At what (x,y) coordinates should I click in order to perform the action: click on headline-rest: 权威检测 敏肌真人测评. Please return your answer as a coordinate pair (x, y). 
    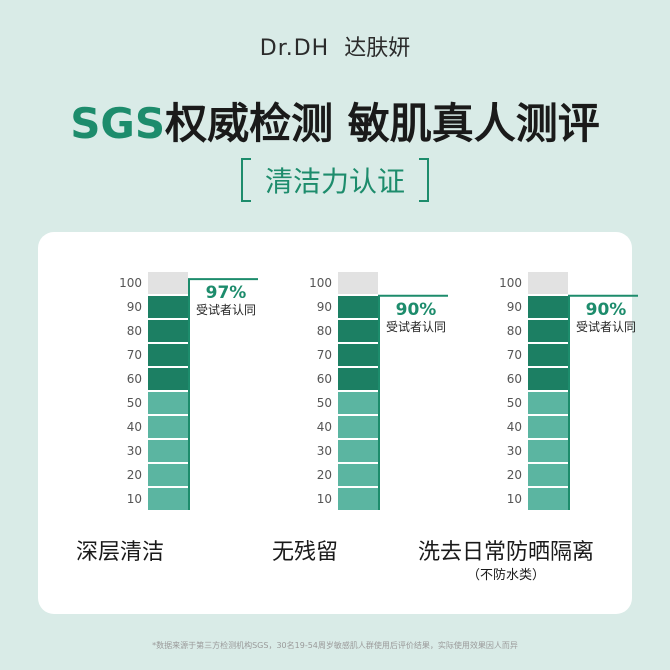
    Looking at the image, I should click on (382, 123).